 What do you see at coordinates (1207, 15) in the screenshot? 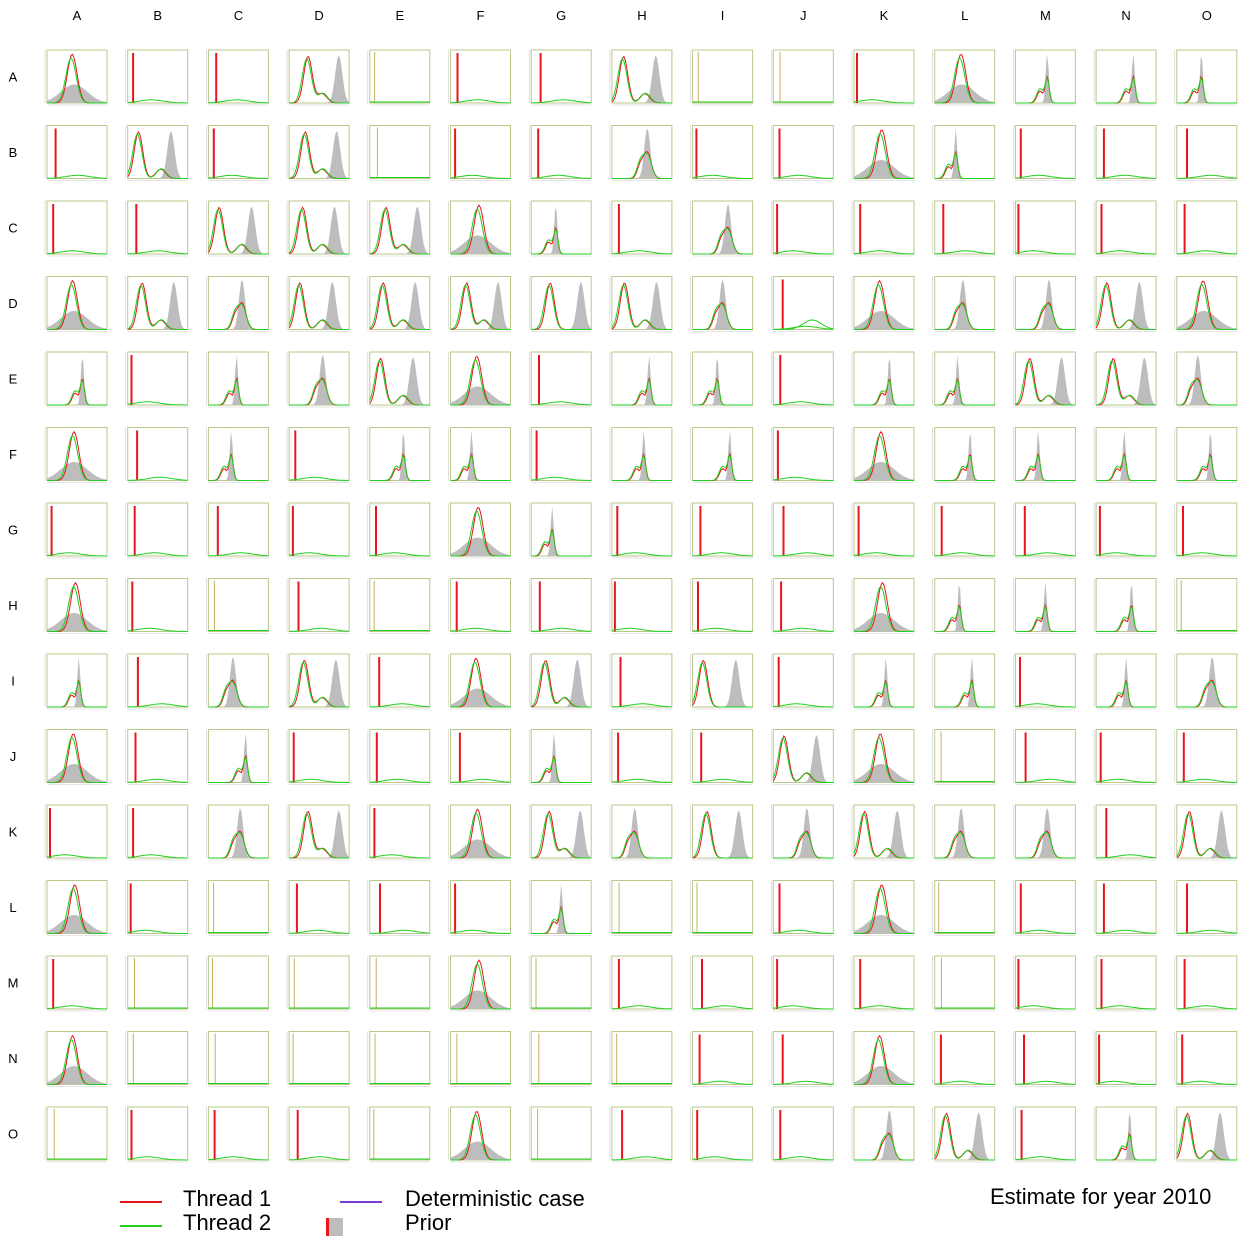
I see `column-label: O` at bounding box center [1207, 15].